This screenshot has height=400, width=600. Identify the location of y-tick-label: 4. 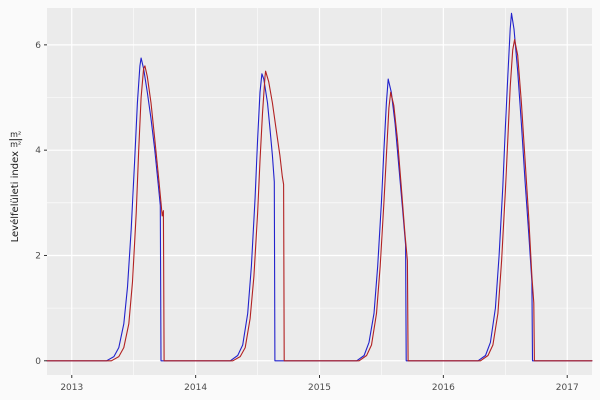
(38, 151).